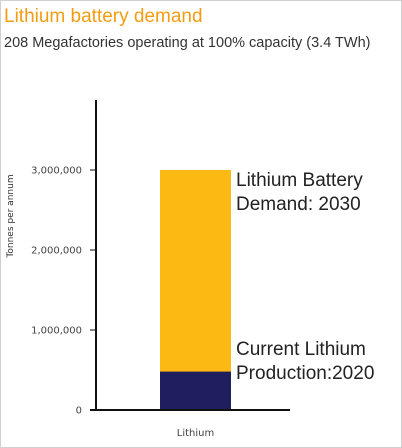 The image size is (402, 448). What do you see at coordinates (195, 390) in the screenshot?
I see `production-bar` at bounding box center [195, 390].